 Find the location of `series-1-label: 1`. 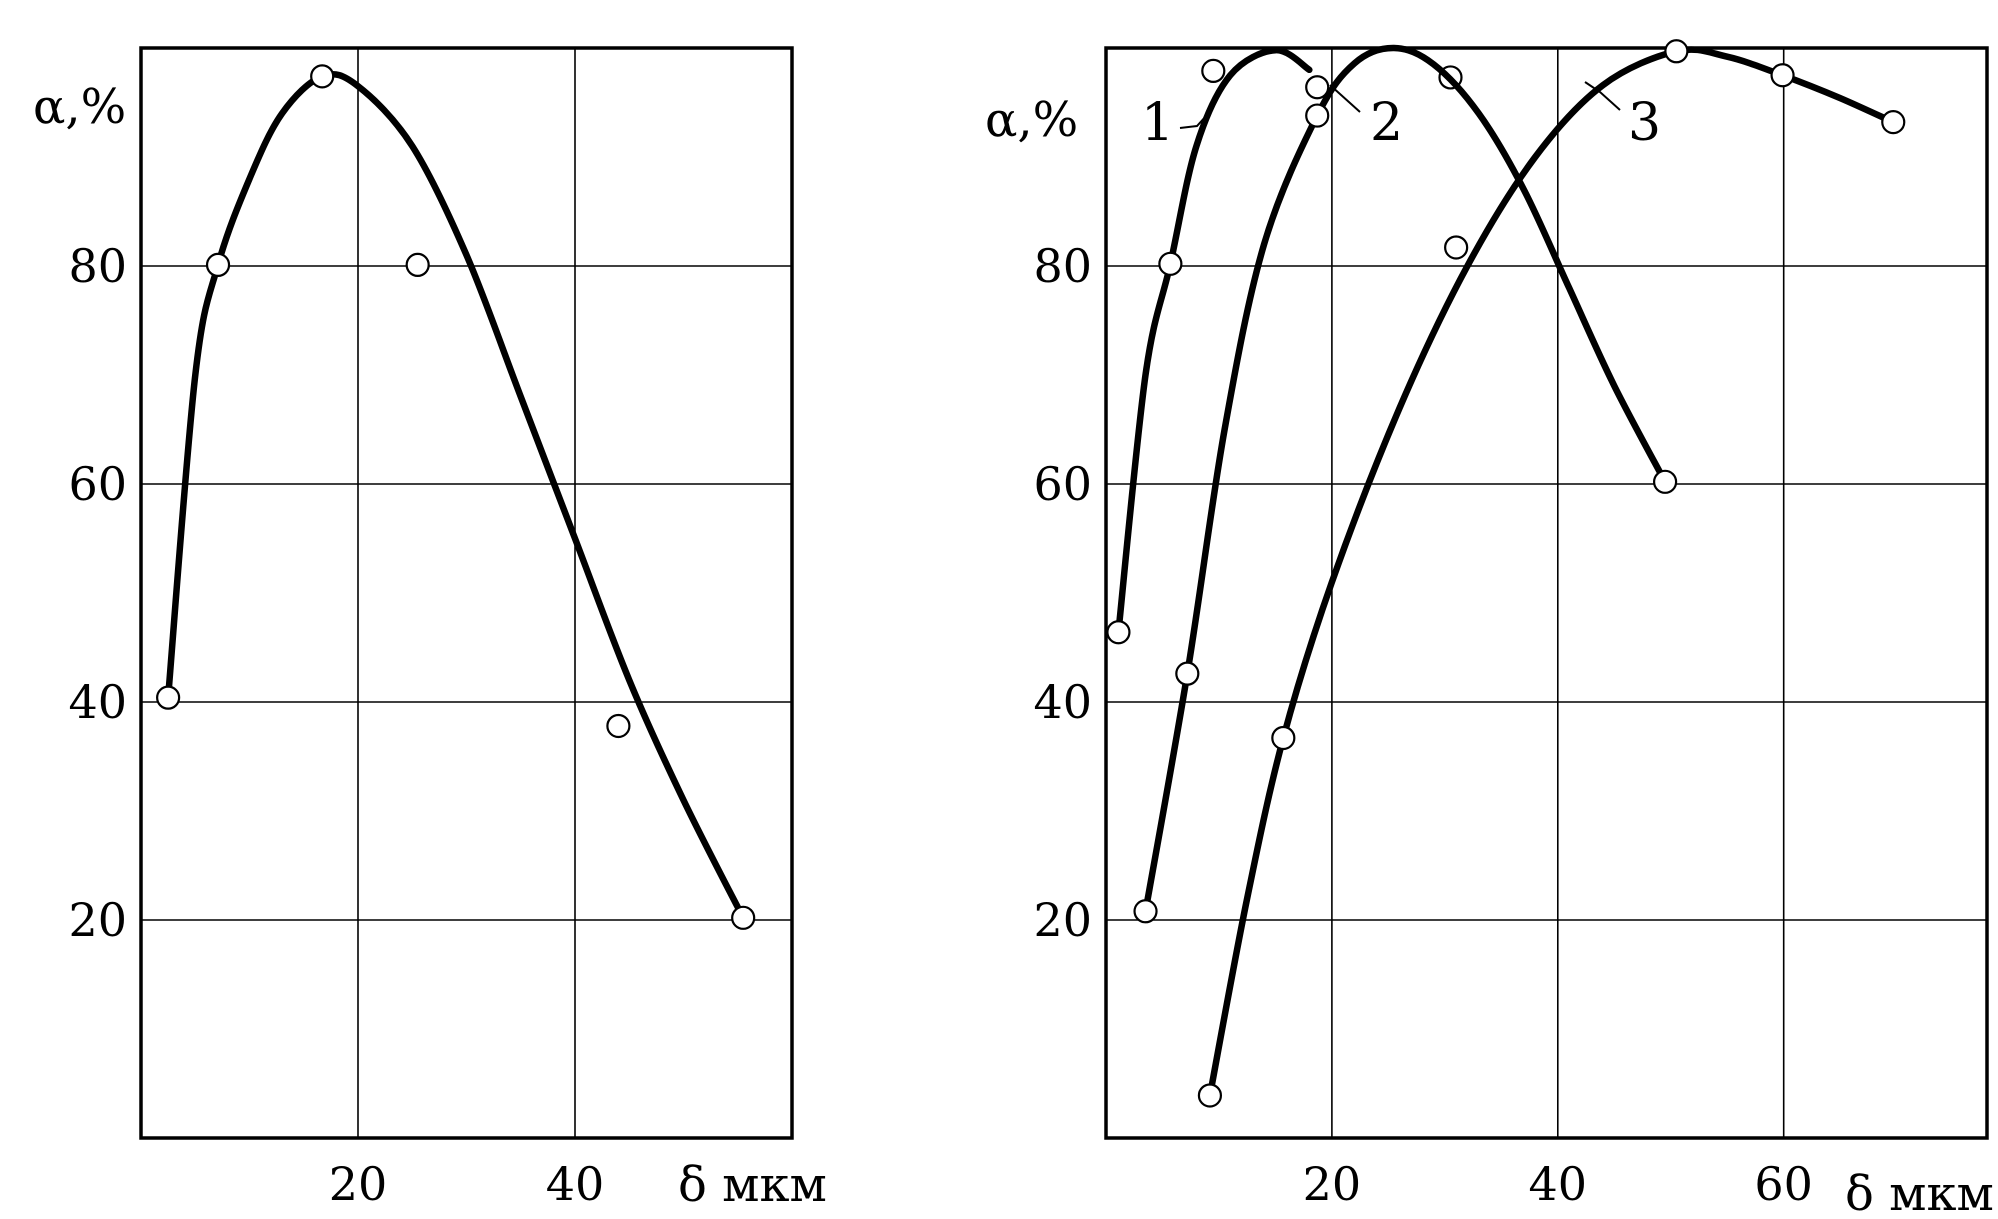

series-1-label: 1 is located at coordinates (1157, 123).